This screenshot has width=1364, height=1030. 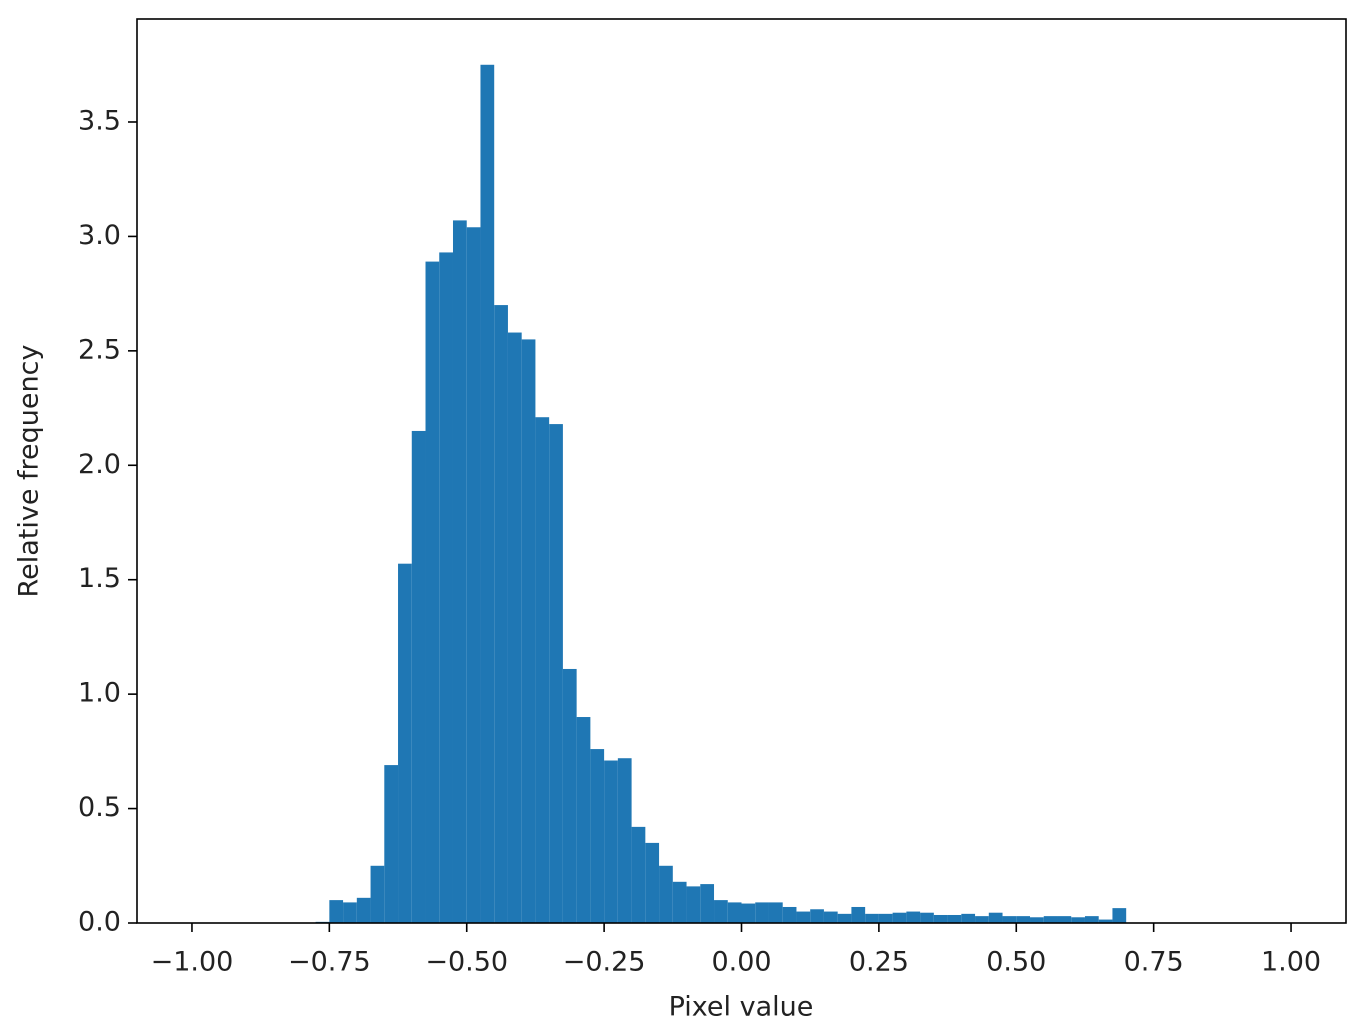 I want to click on y-tick-label: 2.0, so click(x=99, y=464).